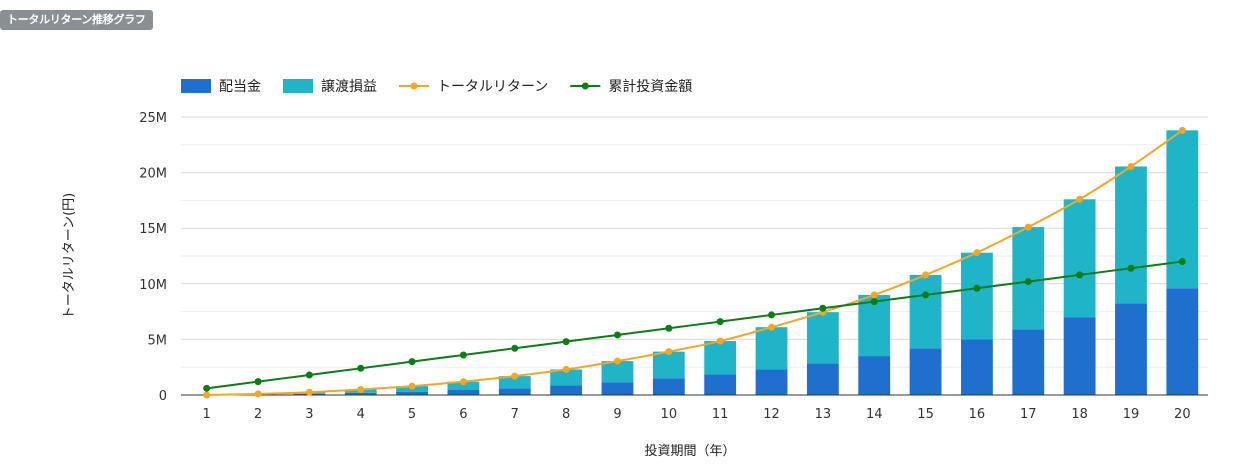  Describe the element at coordinates (298, 86) in the screenshot. I see `legend-swatch-capital-gain` at that location.